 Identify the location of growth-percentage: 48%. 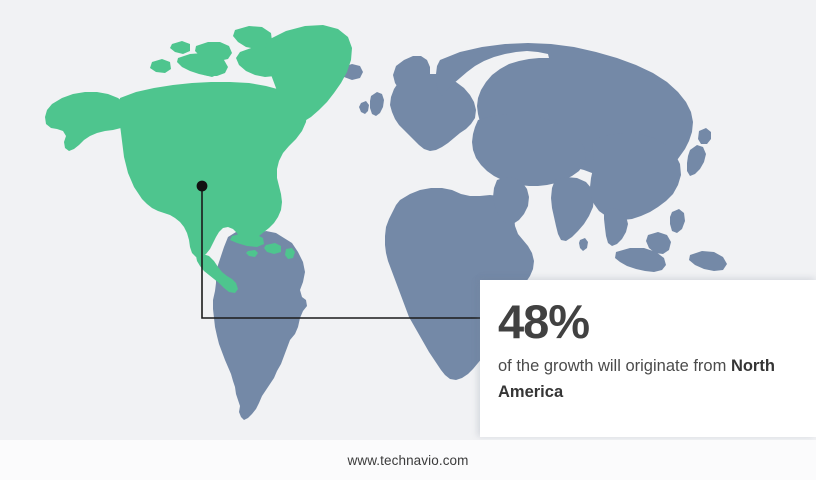
(544, 321).